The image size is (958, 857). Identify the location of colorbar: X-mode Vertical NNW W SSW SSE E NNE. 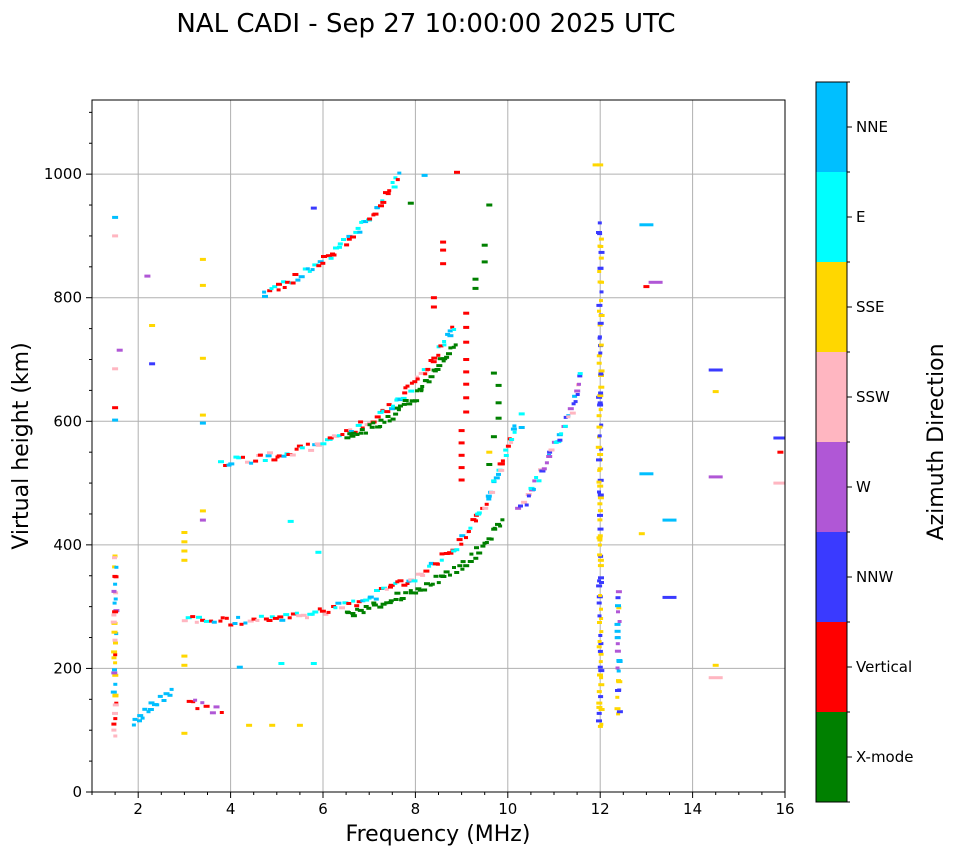
(864, 442).